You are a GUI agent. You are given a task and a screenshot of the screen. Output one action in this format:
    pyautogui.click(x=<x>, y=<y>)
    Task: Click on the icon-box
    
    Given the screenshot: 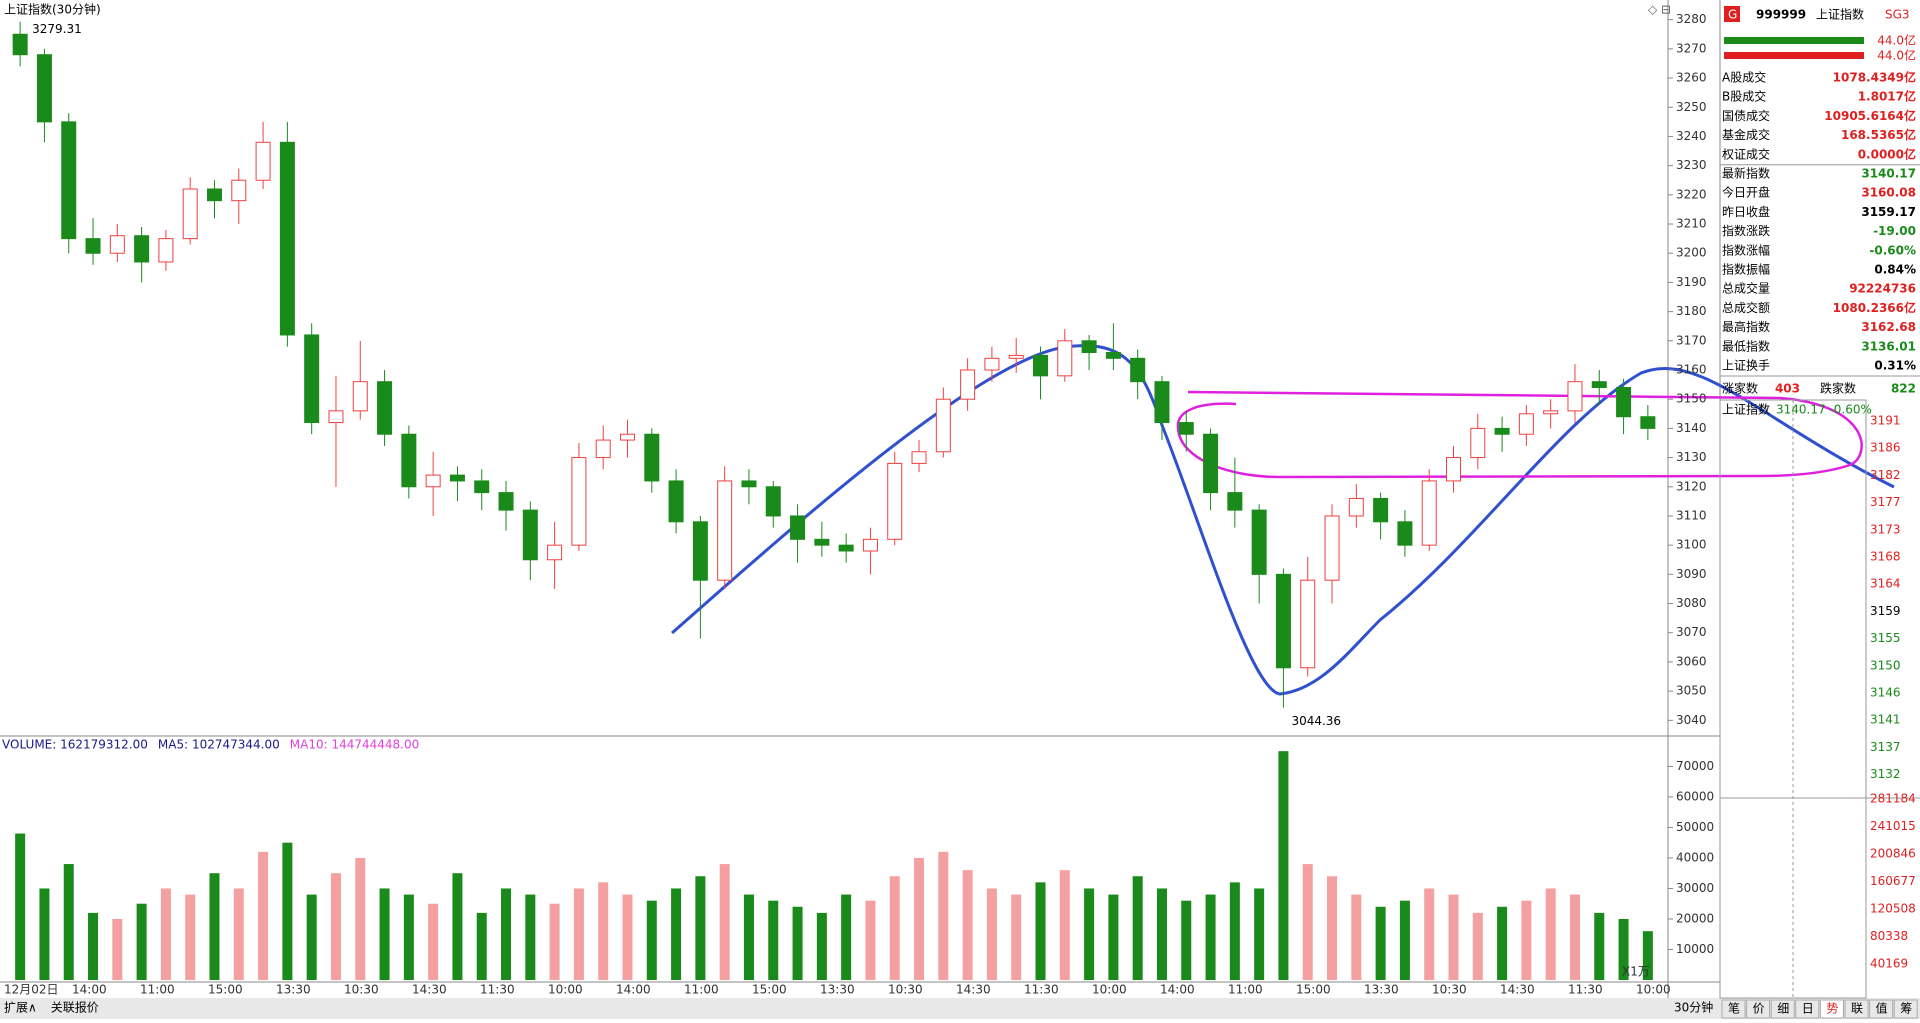 What is the action you would take?
    pyautogui.click(x=1732, y=14)
    